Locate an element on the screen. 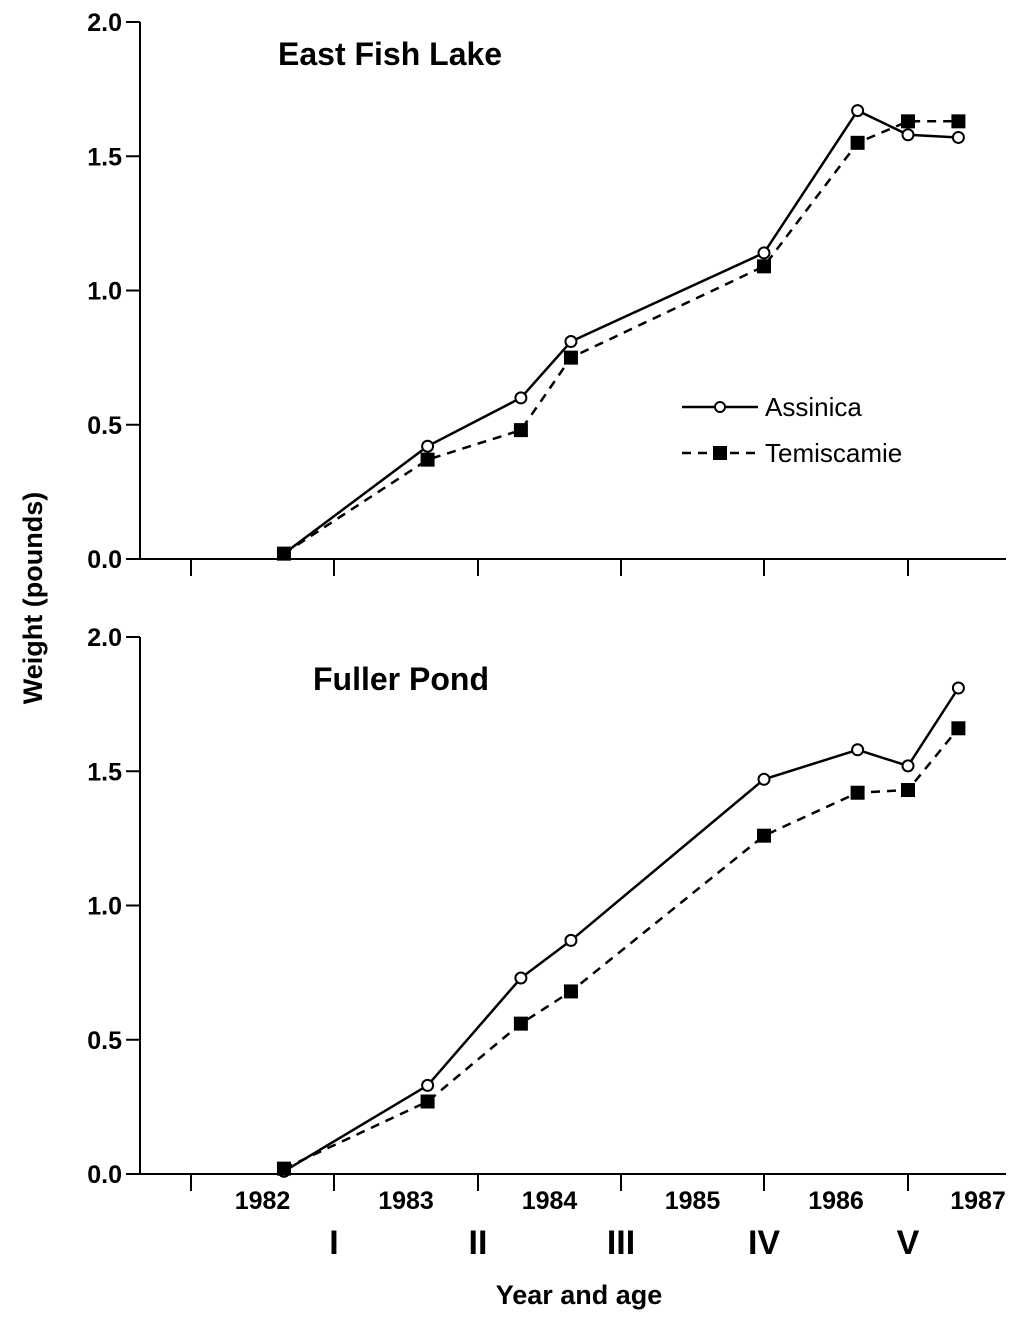 The image size is (1020, 1317). y-axis-title: Weight (pounds) is located at coordinates (33, 598).